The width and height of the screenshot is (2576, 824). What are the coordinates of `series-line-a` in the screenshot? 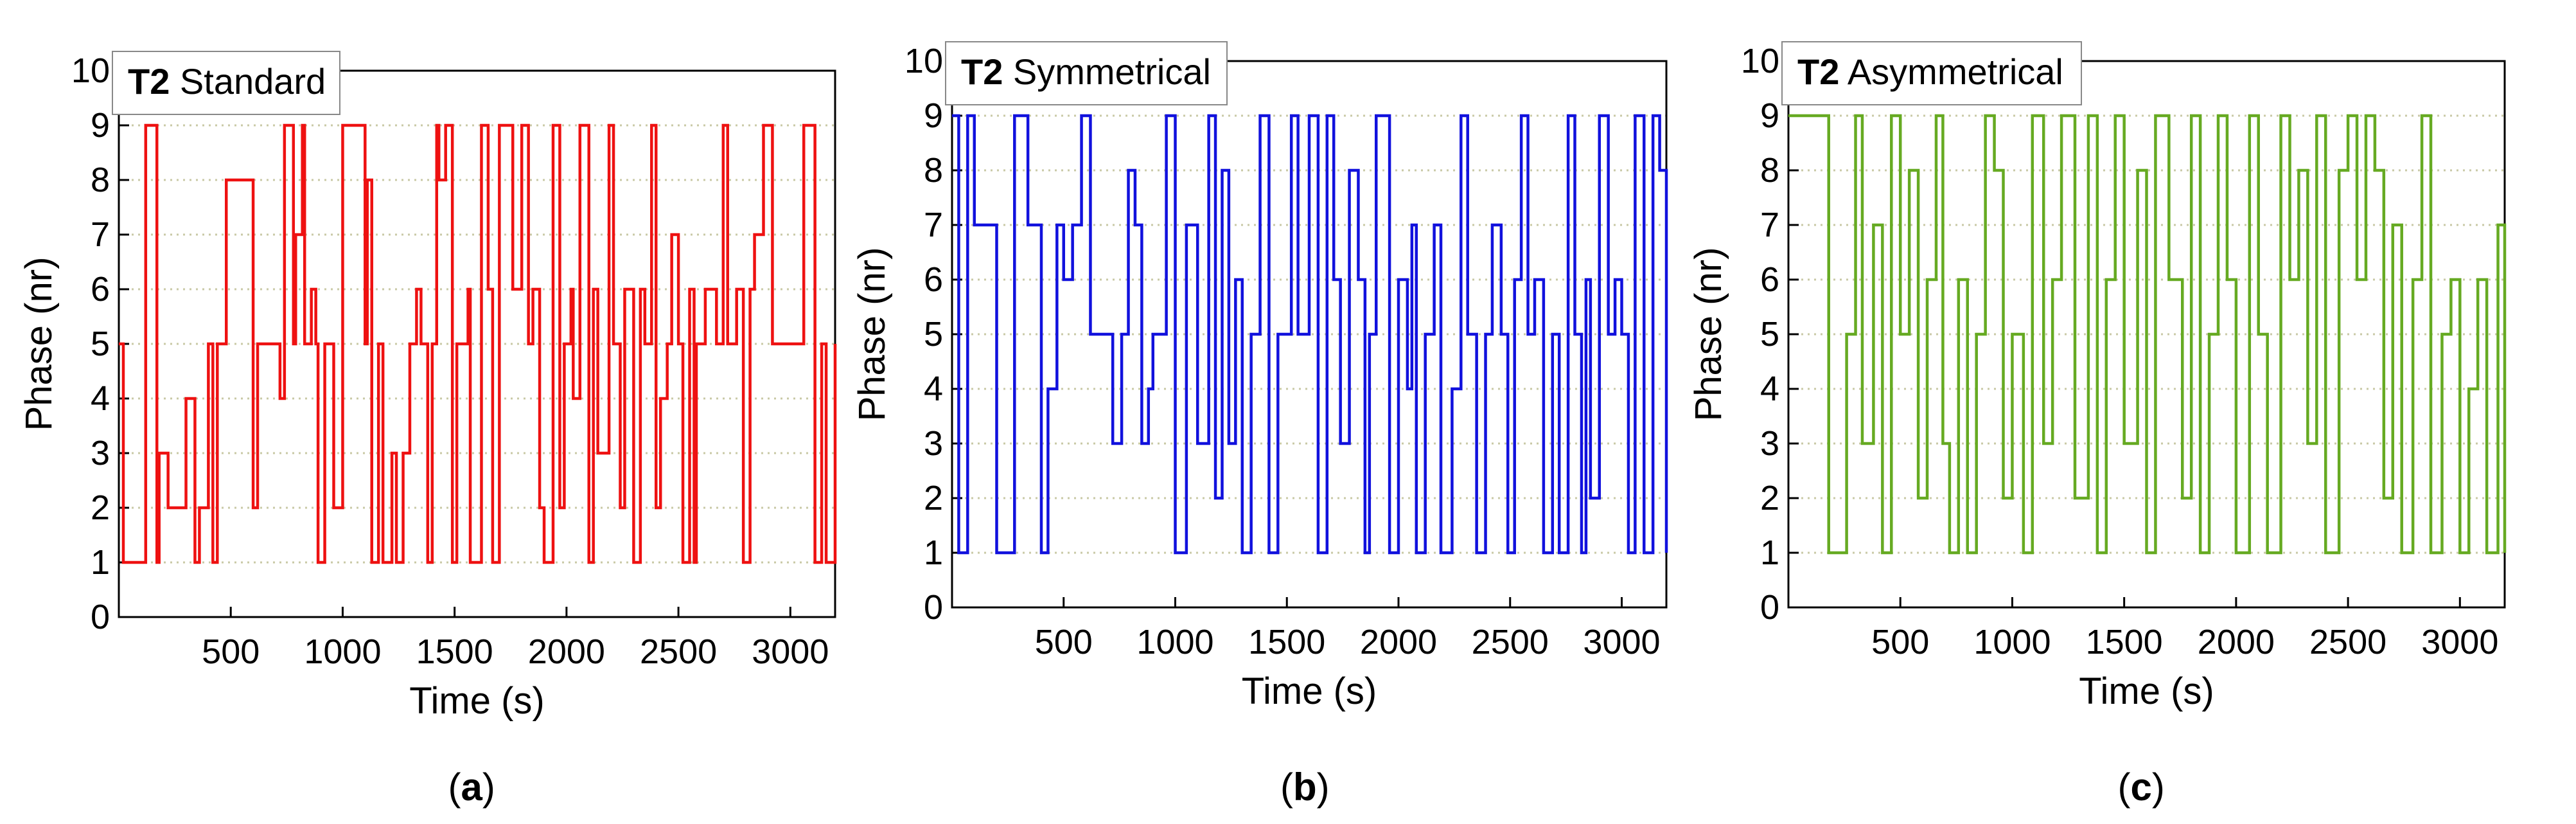 It's located at (478, 344).